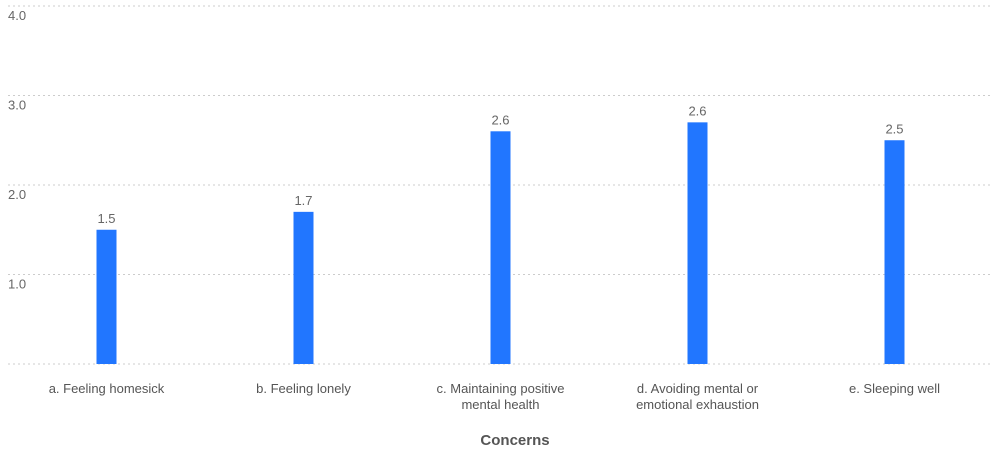 The width and height of the screenshot is (997, 450). Describe the element at coordinates (106, 218) in the screenshot. I see `data-label: 1.5` at that location.